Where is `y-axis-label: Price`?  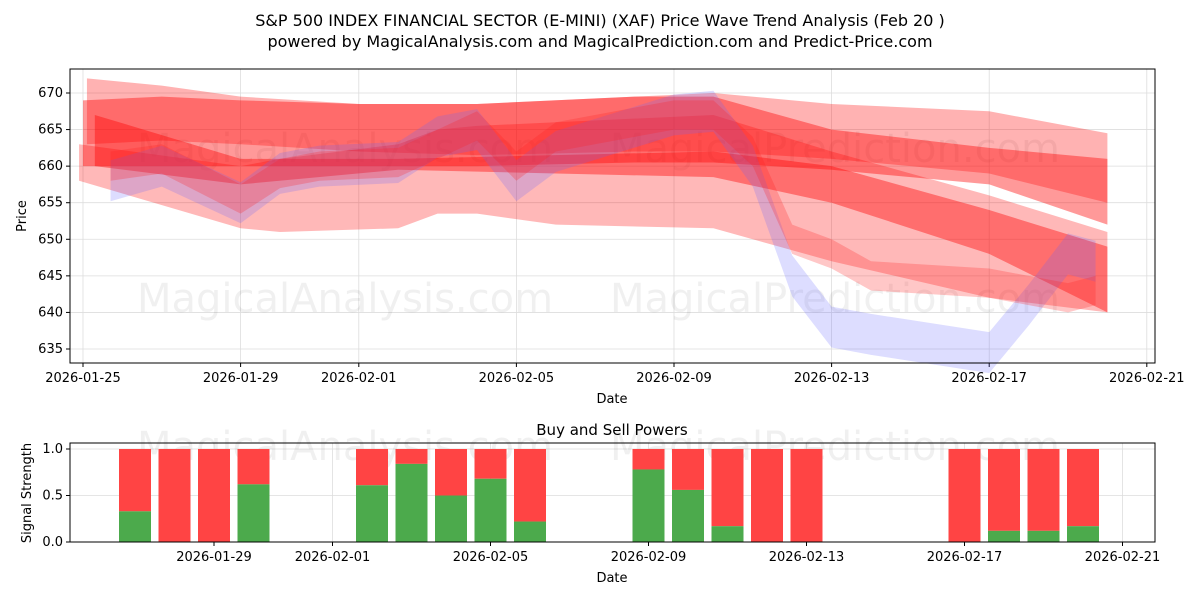 y-axis-label: Price is located at coordinates (22, 216).